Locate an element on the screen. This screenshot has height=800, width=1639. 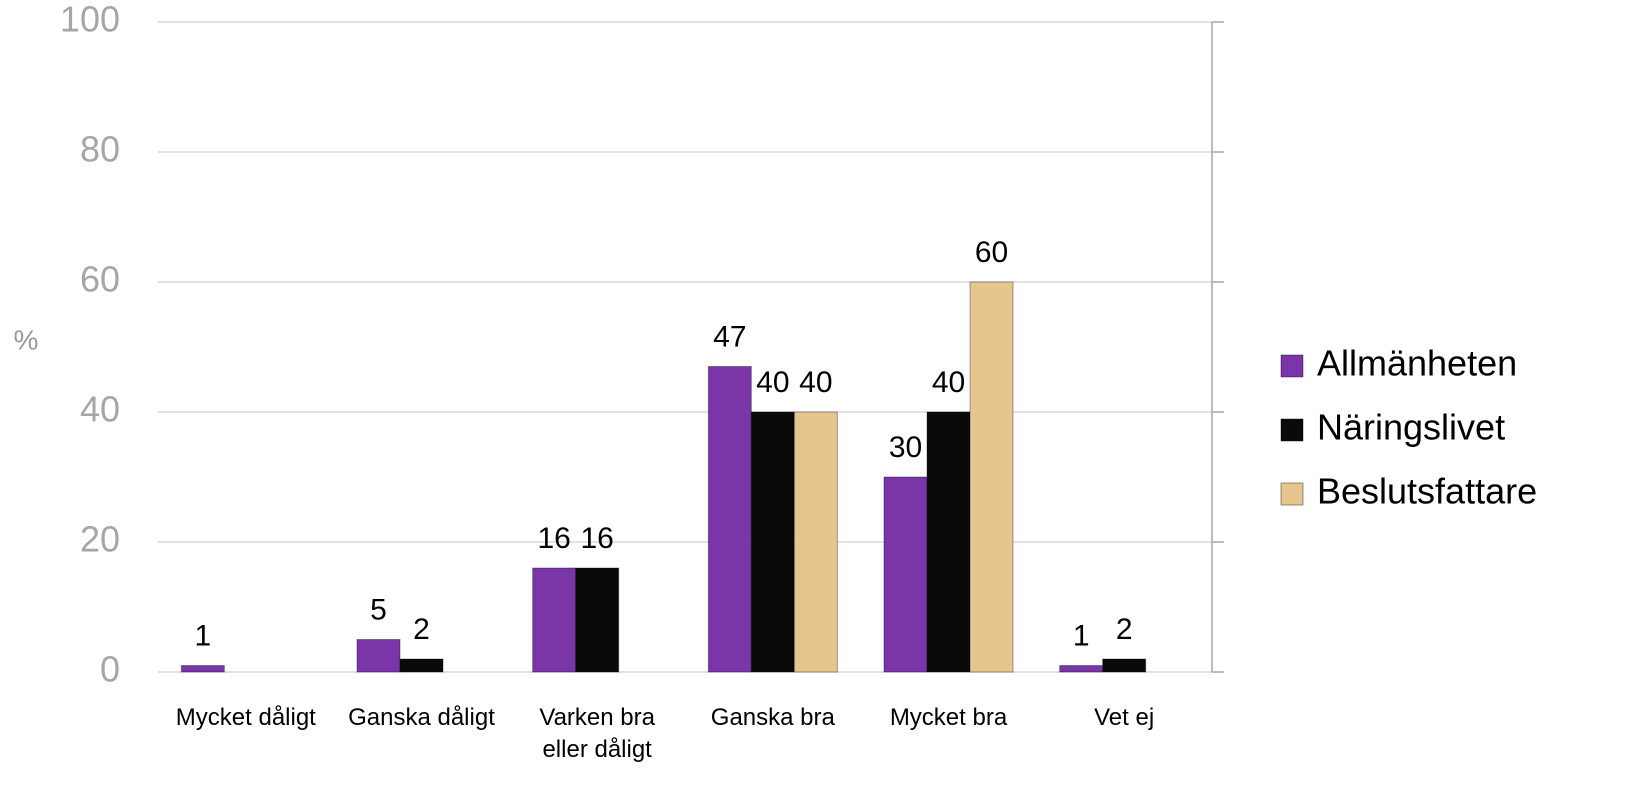
legend-label: Allmänheten is located at coordinates (1417, 363).